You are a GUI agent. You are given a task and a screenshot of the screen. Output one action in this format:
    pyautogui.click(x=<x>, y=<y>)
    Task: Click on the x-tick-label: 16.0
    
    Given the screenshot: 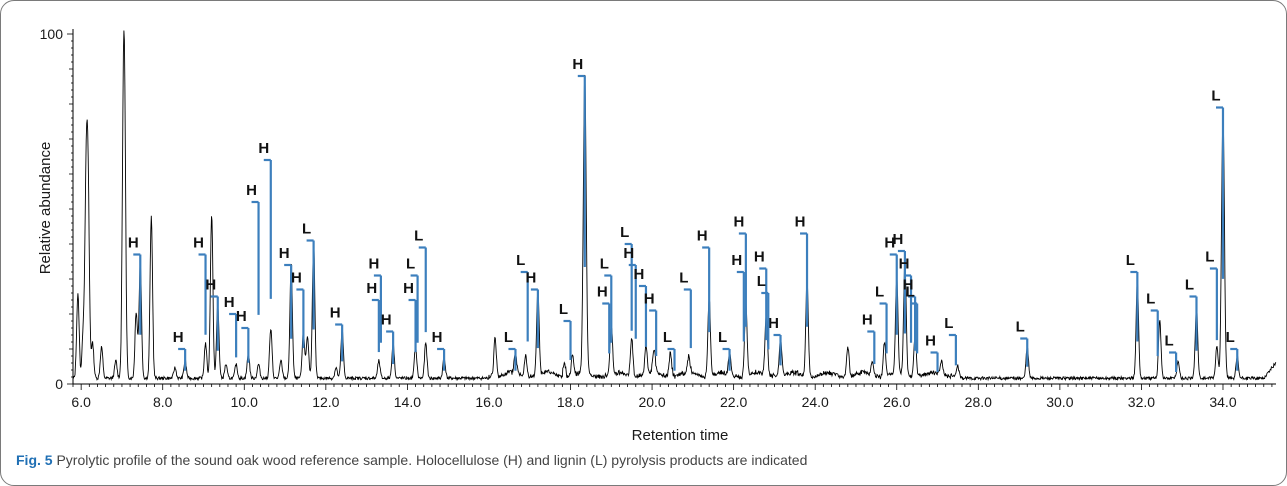 What is the action you would take?
    pyautogui.click(x=488, y=402)
    